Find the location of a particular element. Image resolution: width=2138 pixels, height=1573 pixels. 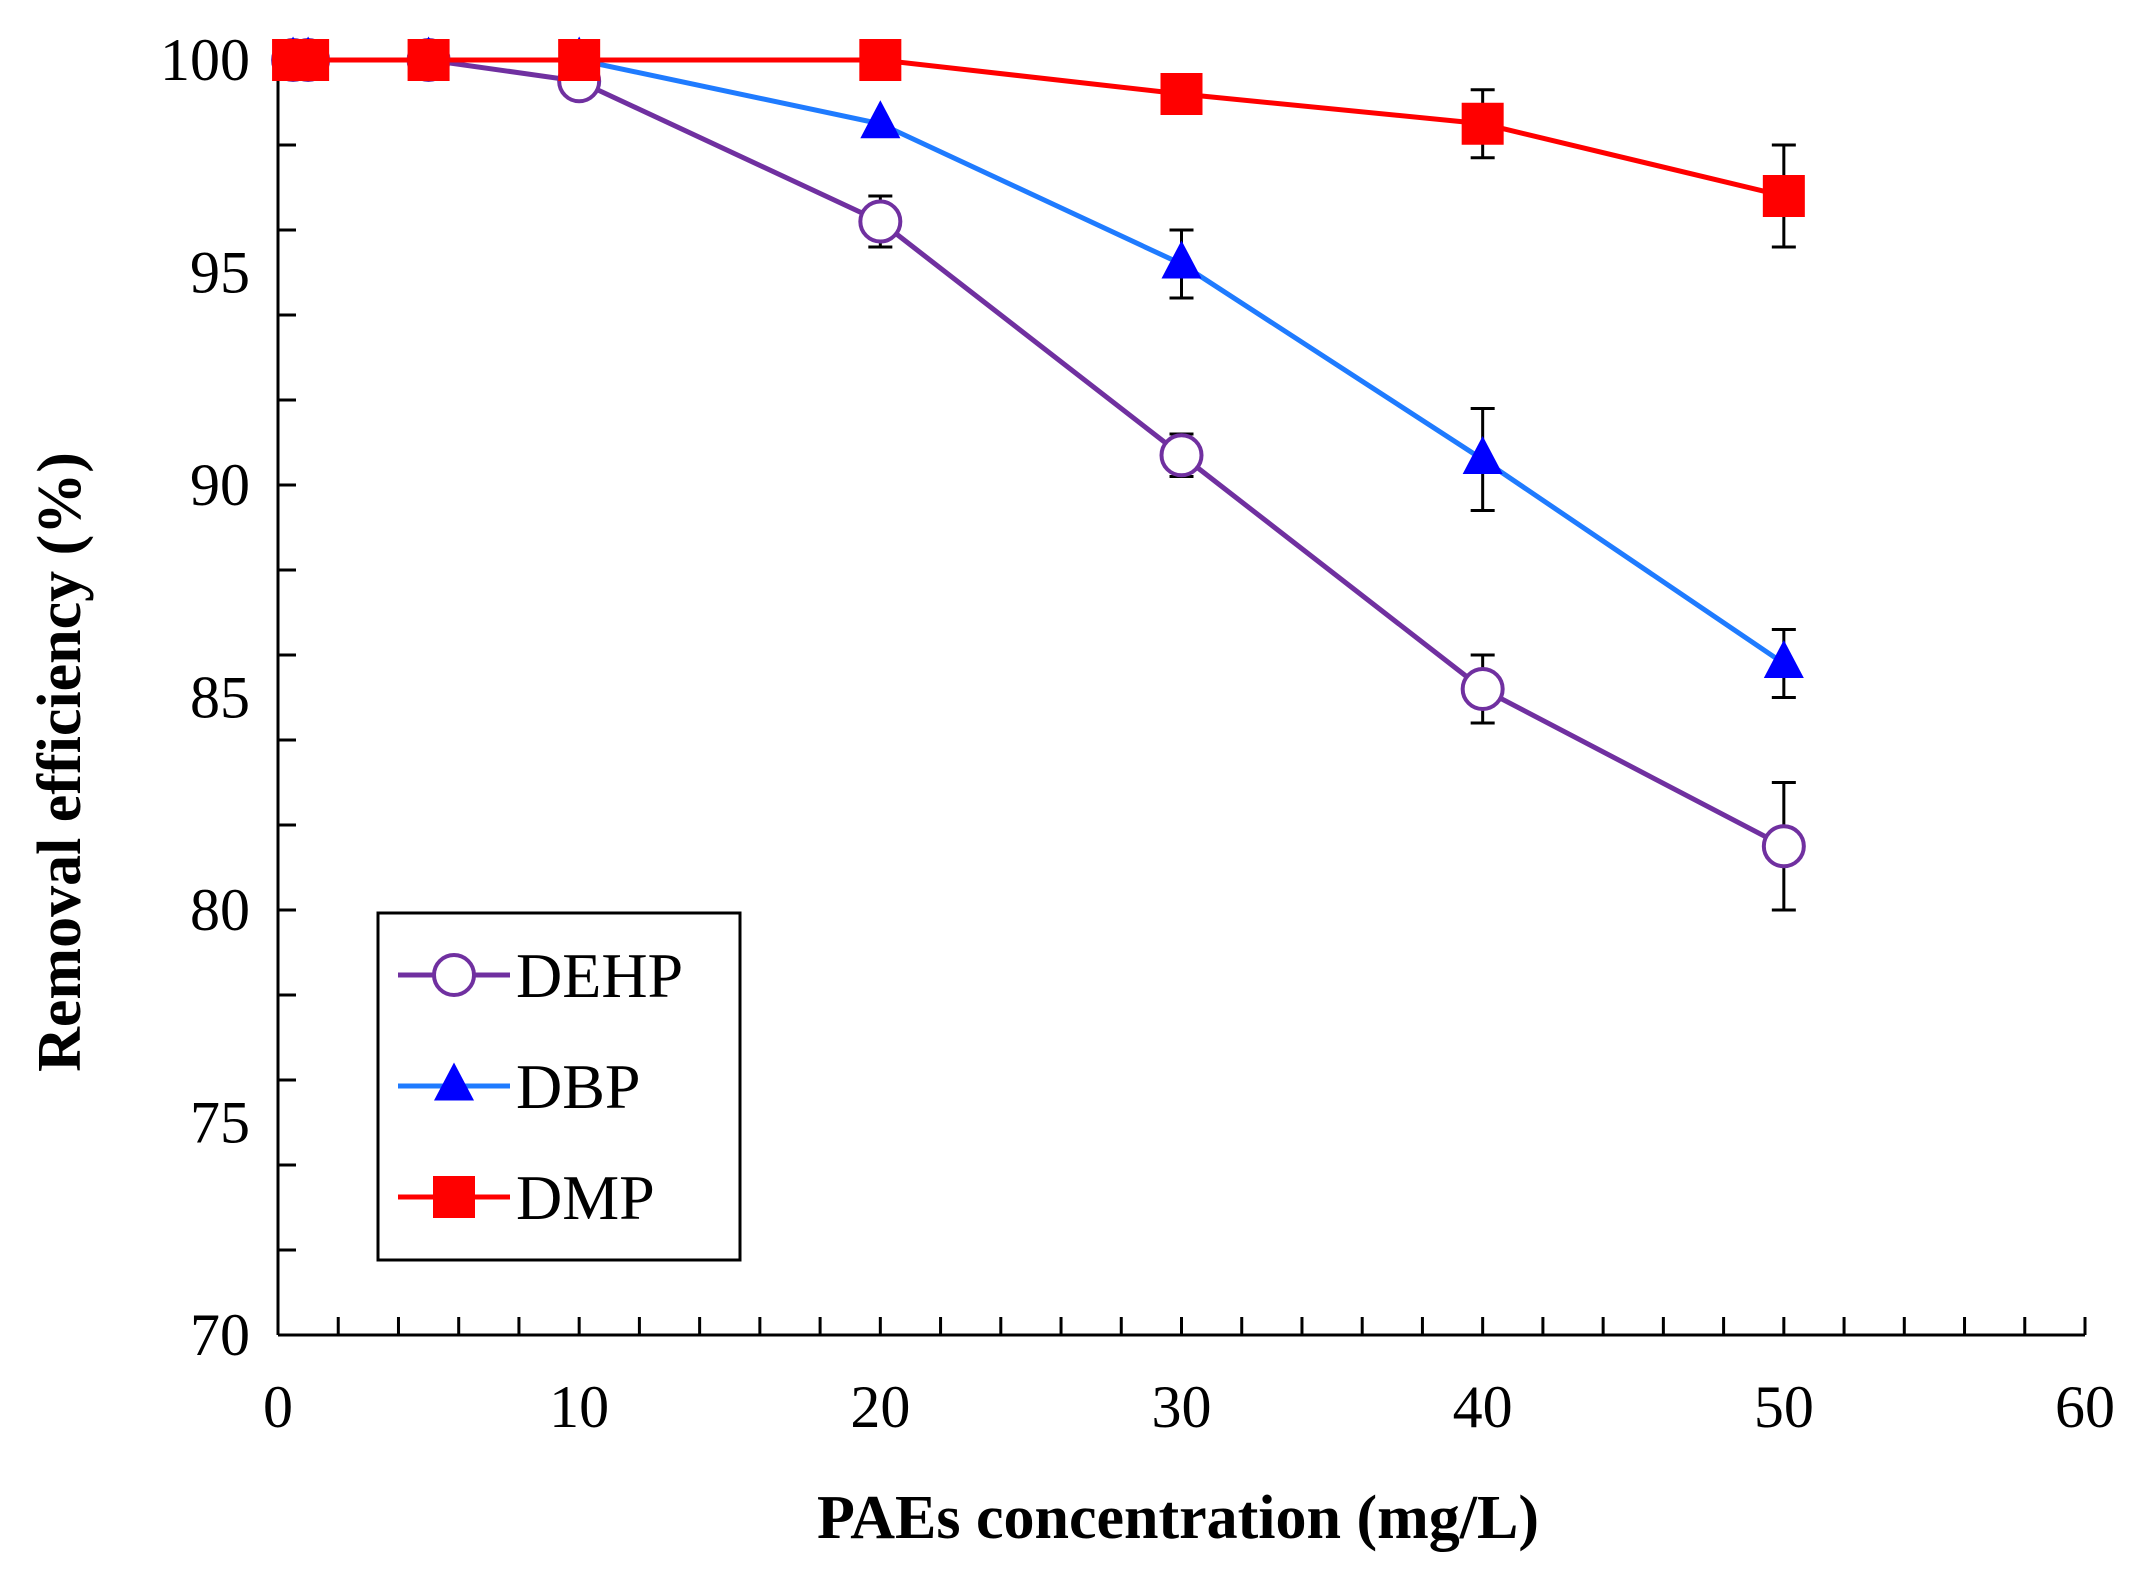

x-tick-label: 0 is located at coordinates (278, 1407).